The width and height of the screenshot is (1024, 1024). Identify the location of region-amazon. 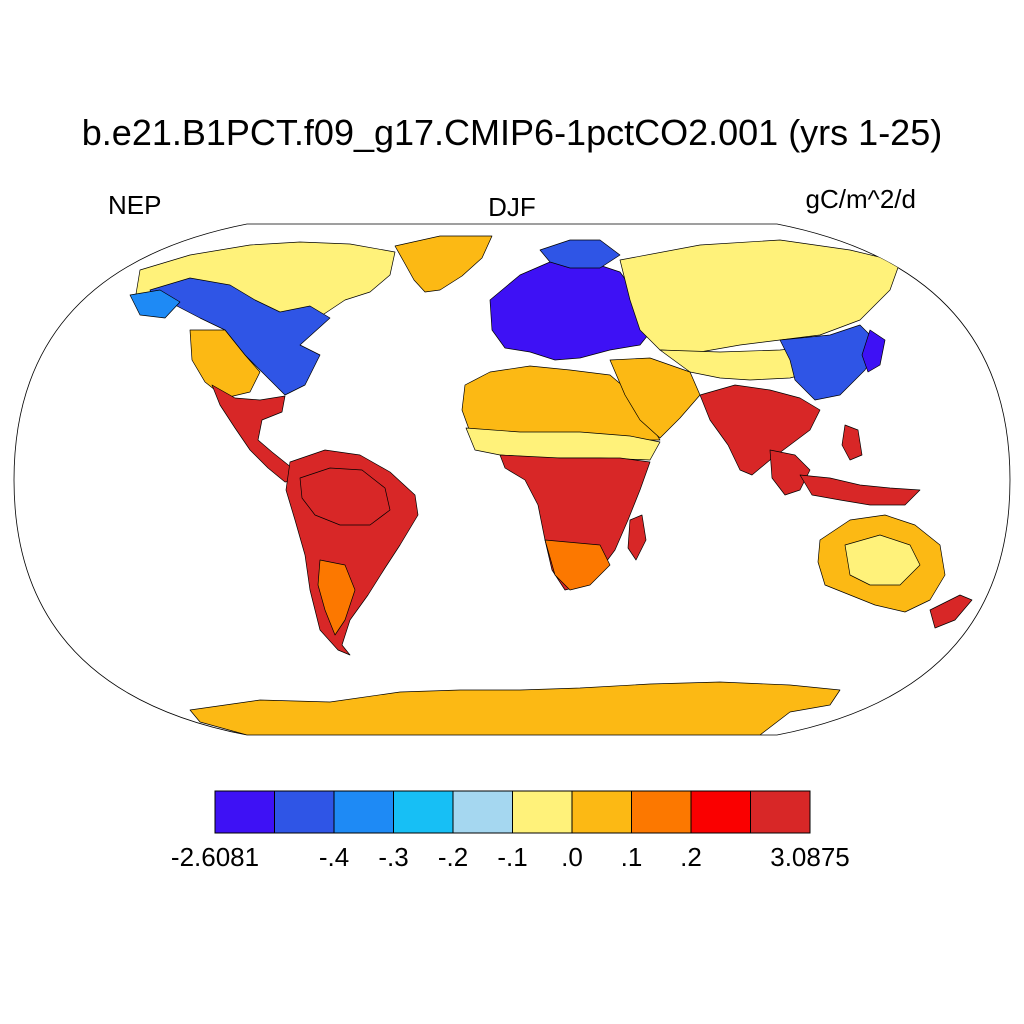
(345, 496).